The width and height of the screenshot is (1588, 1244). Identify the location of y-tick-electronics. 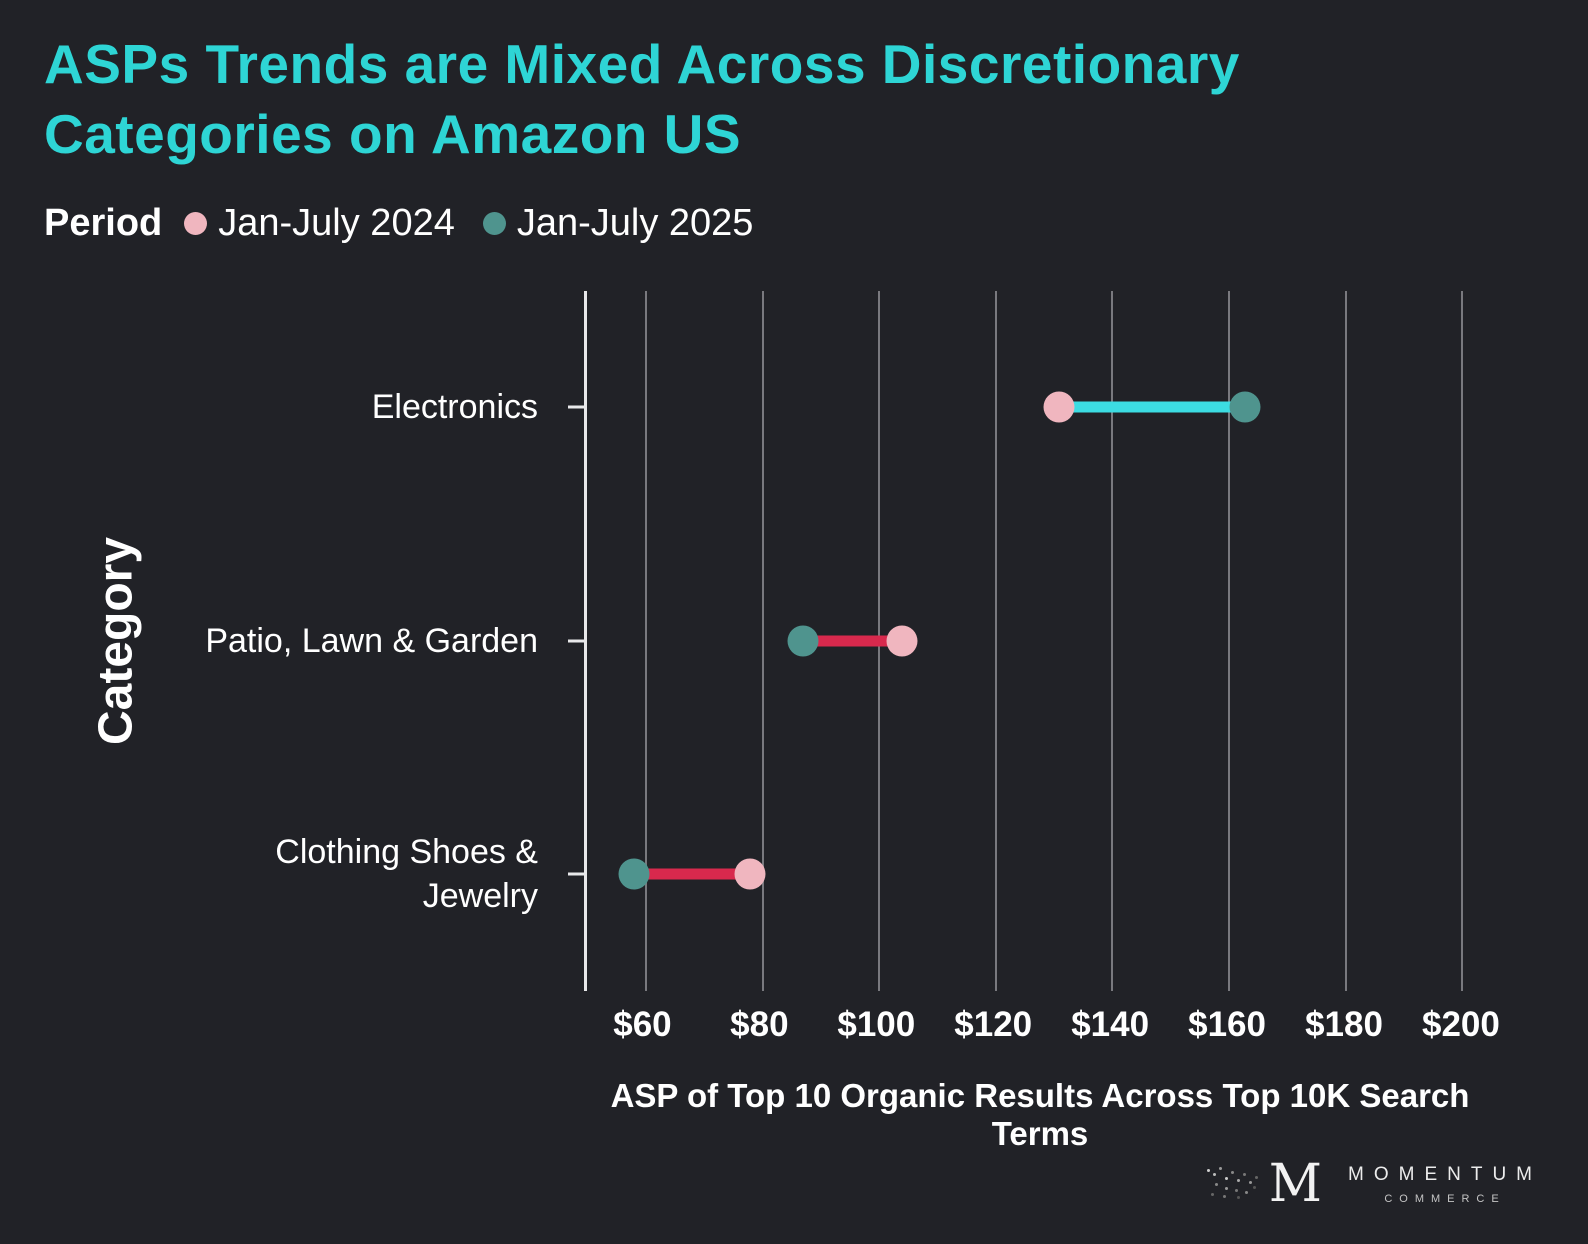
(577, 407).